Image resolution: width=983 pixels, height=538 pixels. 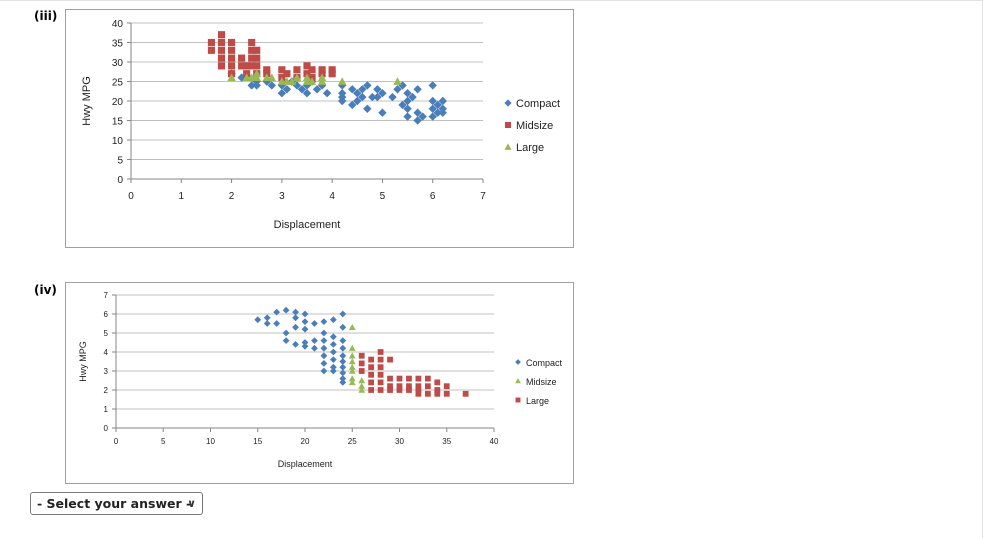 What do you see at coordinates (106, 390) in the screenshot?
I see `y-tick-label: 2` at bounding box center [106, 390].